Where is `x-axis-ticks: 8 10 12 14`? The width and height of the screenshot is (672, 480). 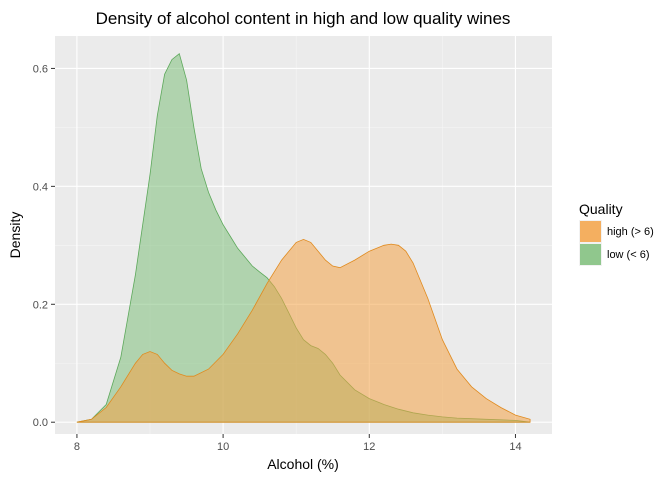 x-axis-ticks: 8 10 12 14 is located at coordinates (298, 443).